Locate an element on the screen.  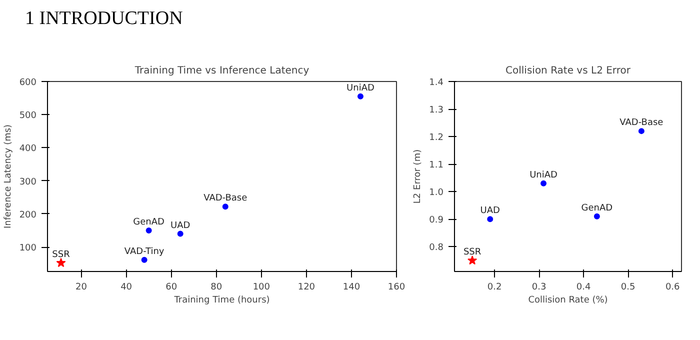
series-label: VAD-Tiny is located at coordinates (144, 251).